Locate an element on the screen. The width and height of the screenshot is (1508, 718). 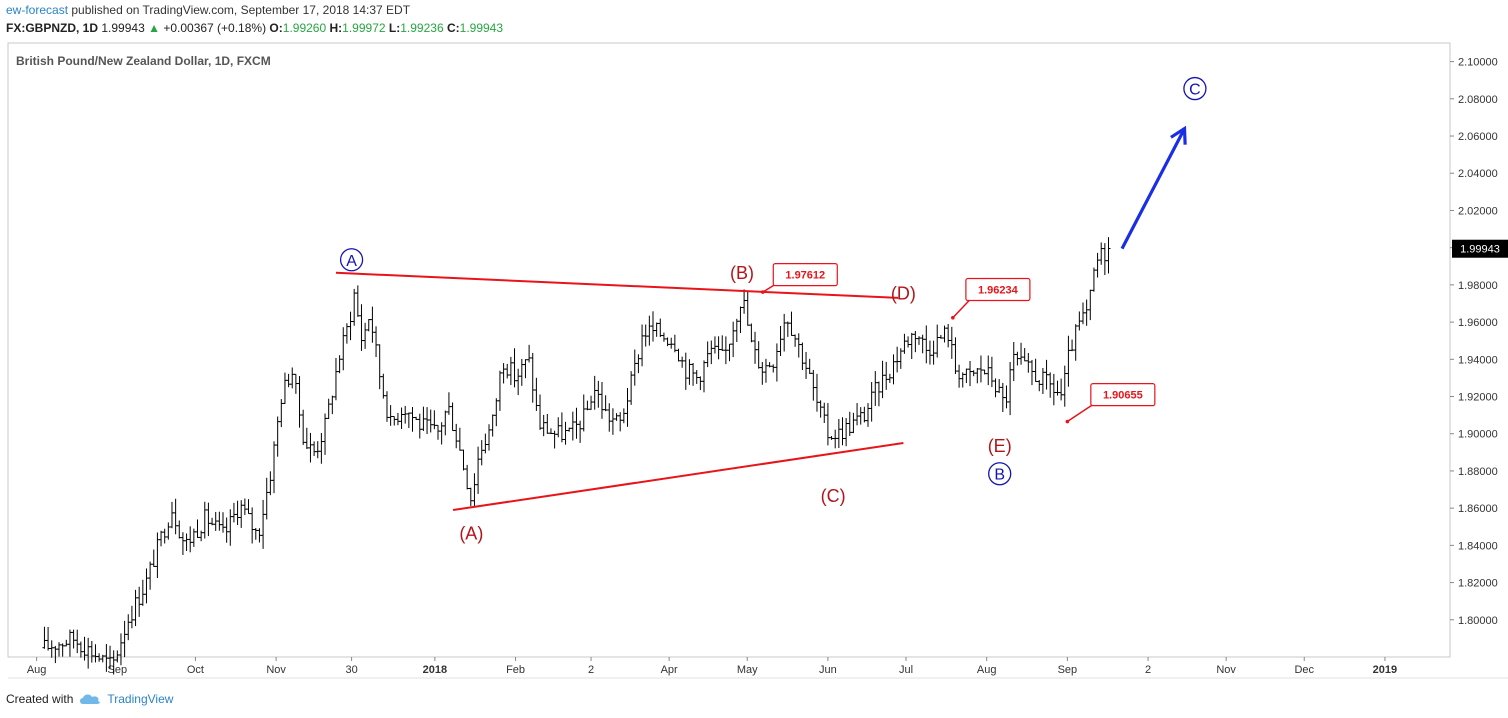
projection-arrow is located at coordinates (1153, 187).